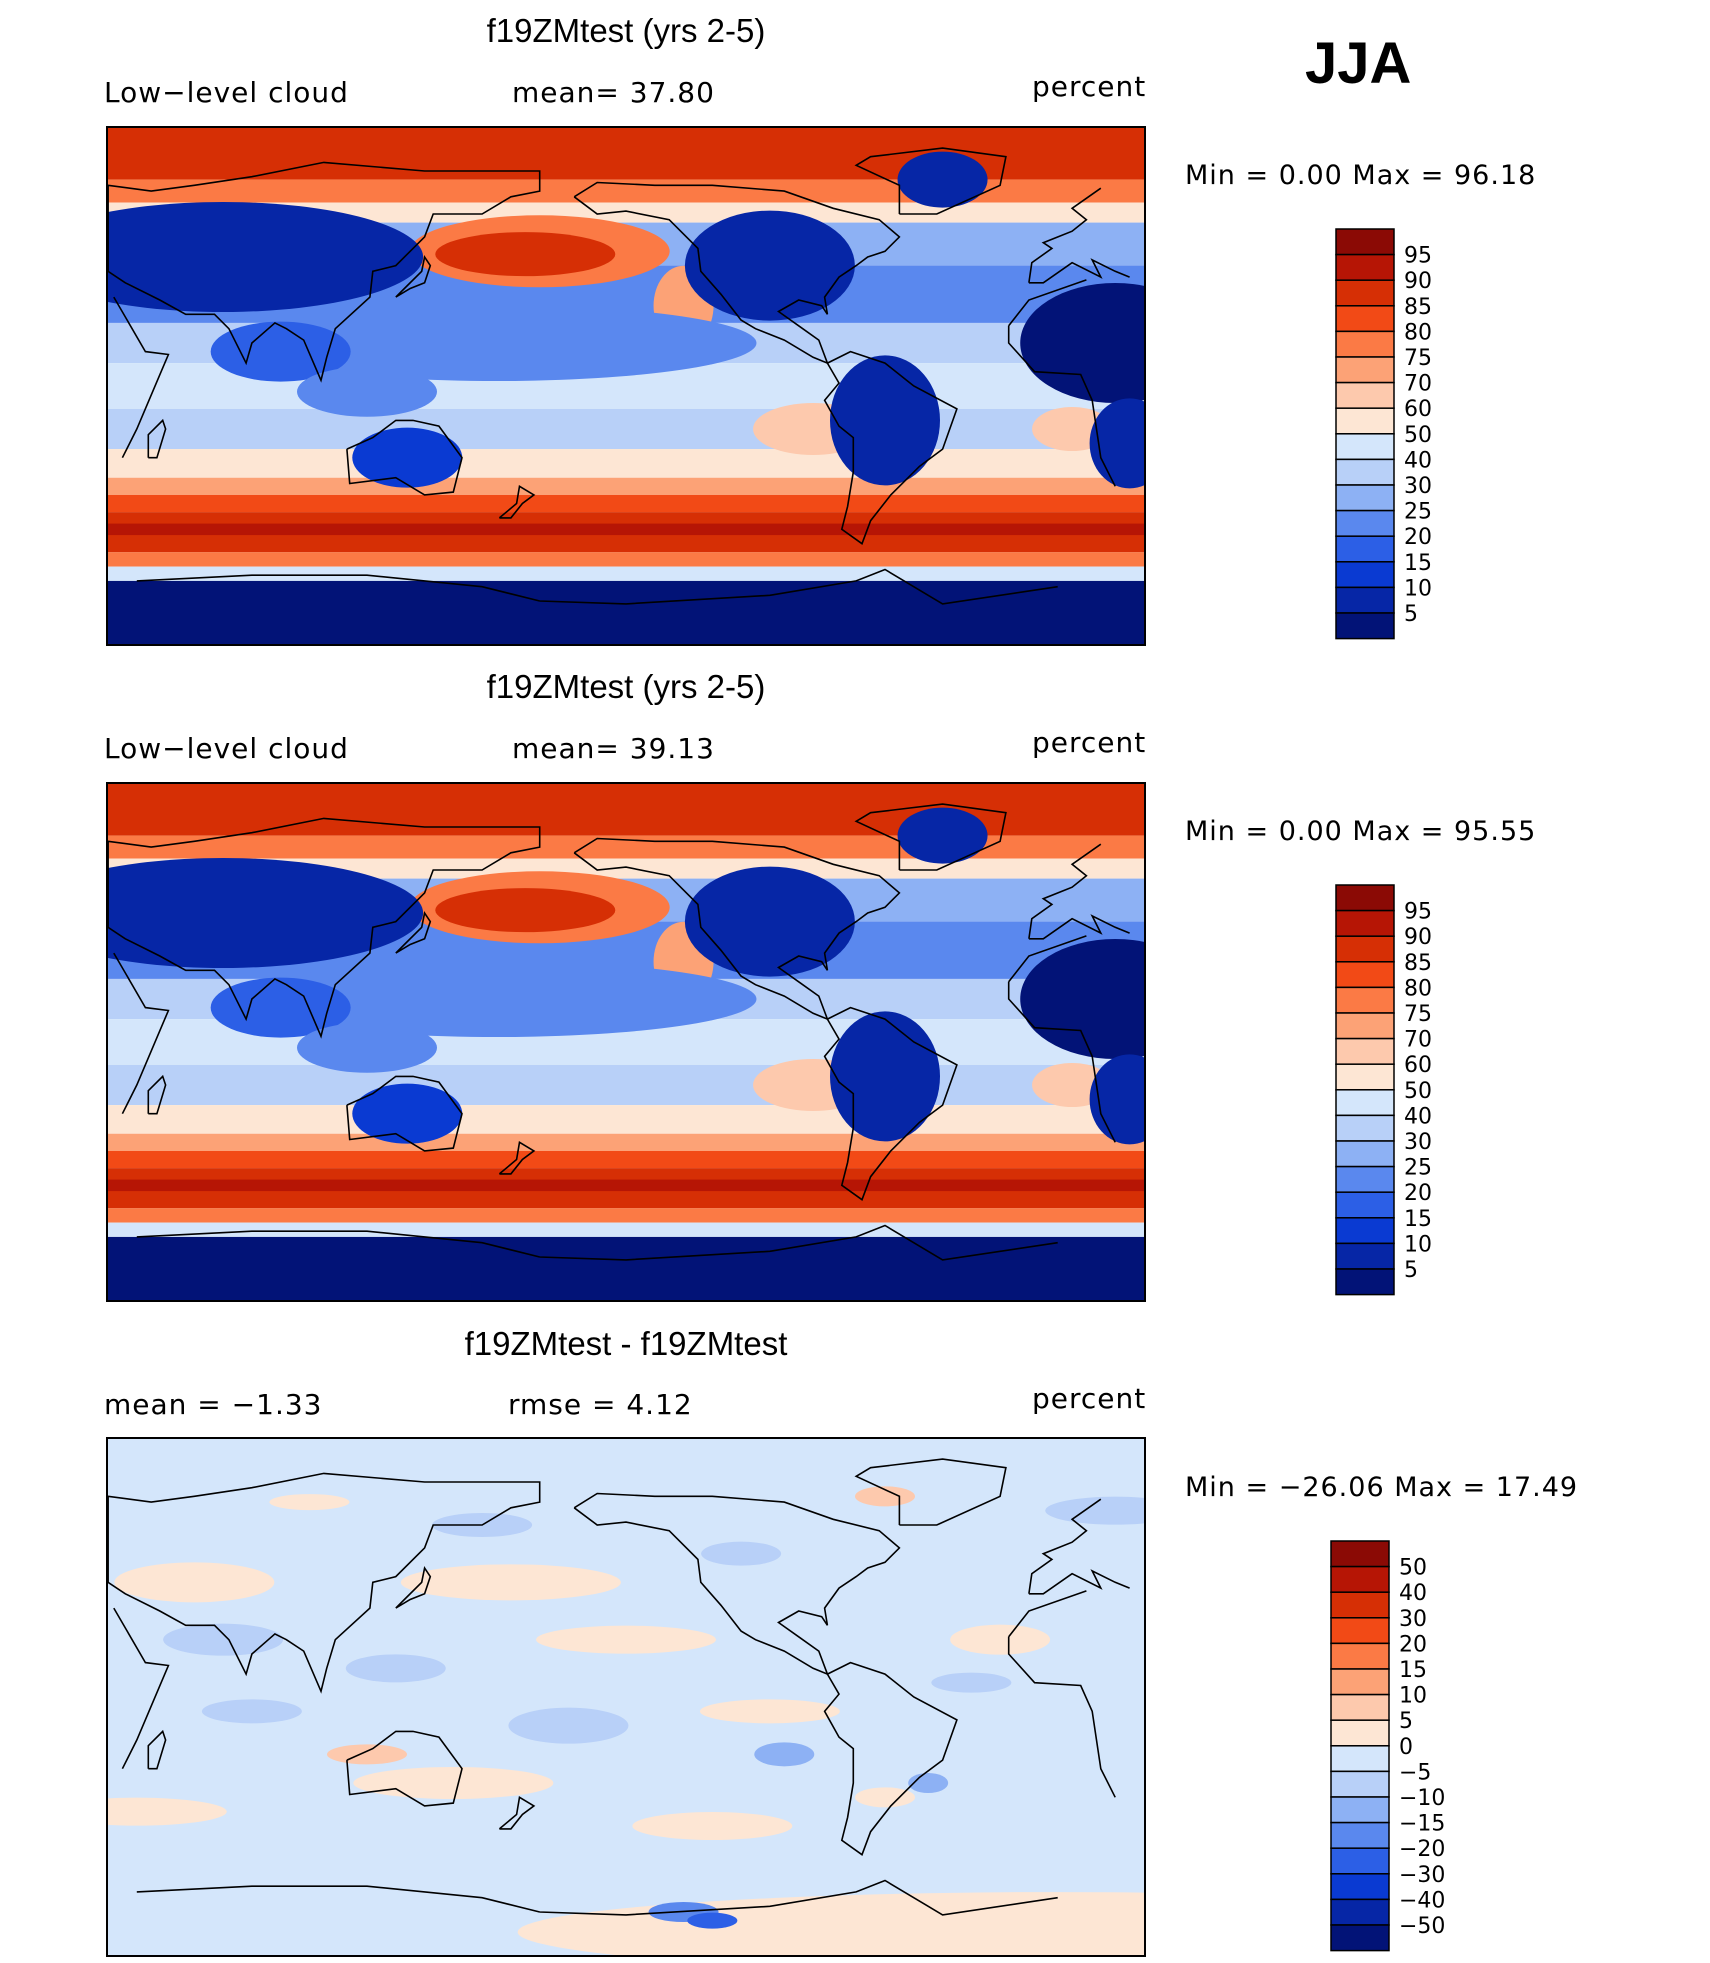 Image resolution: width=1710 pixels, height=1963 pixels. Describe the element at coordinates (1418, 512) in the screenshot. I see `colorbar-tick-label: 25` at that location.